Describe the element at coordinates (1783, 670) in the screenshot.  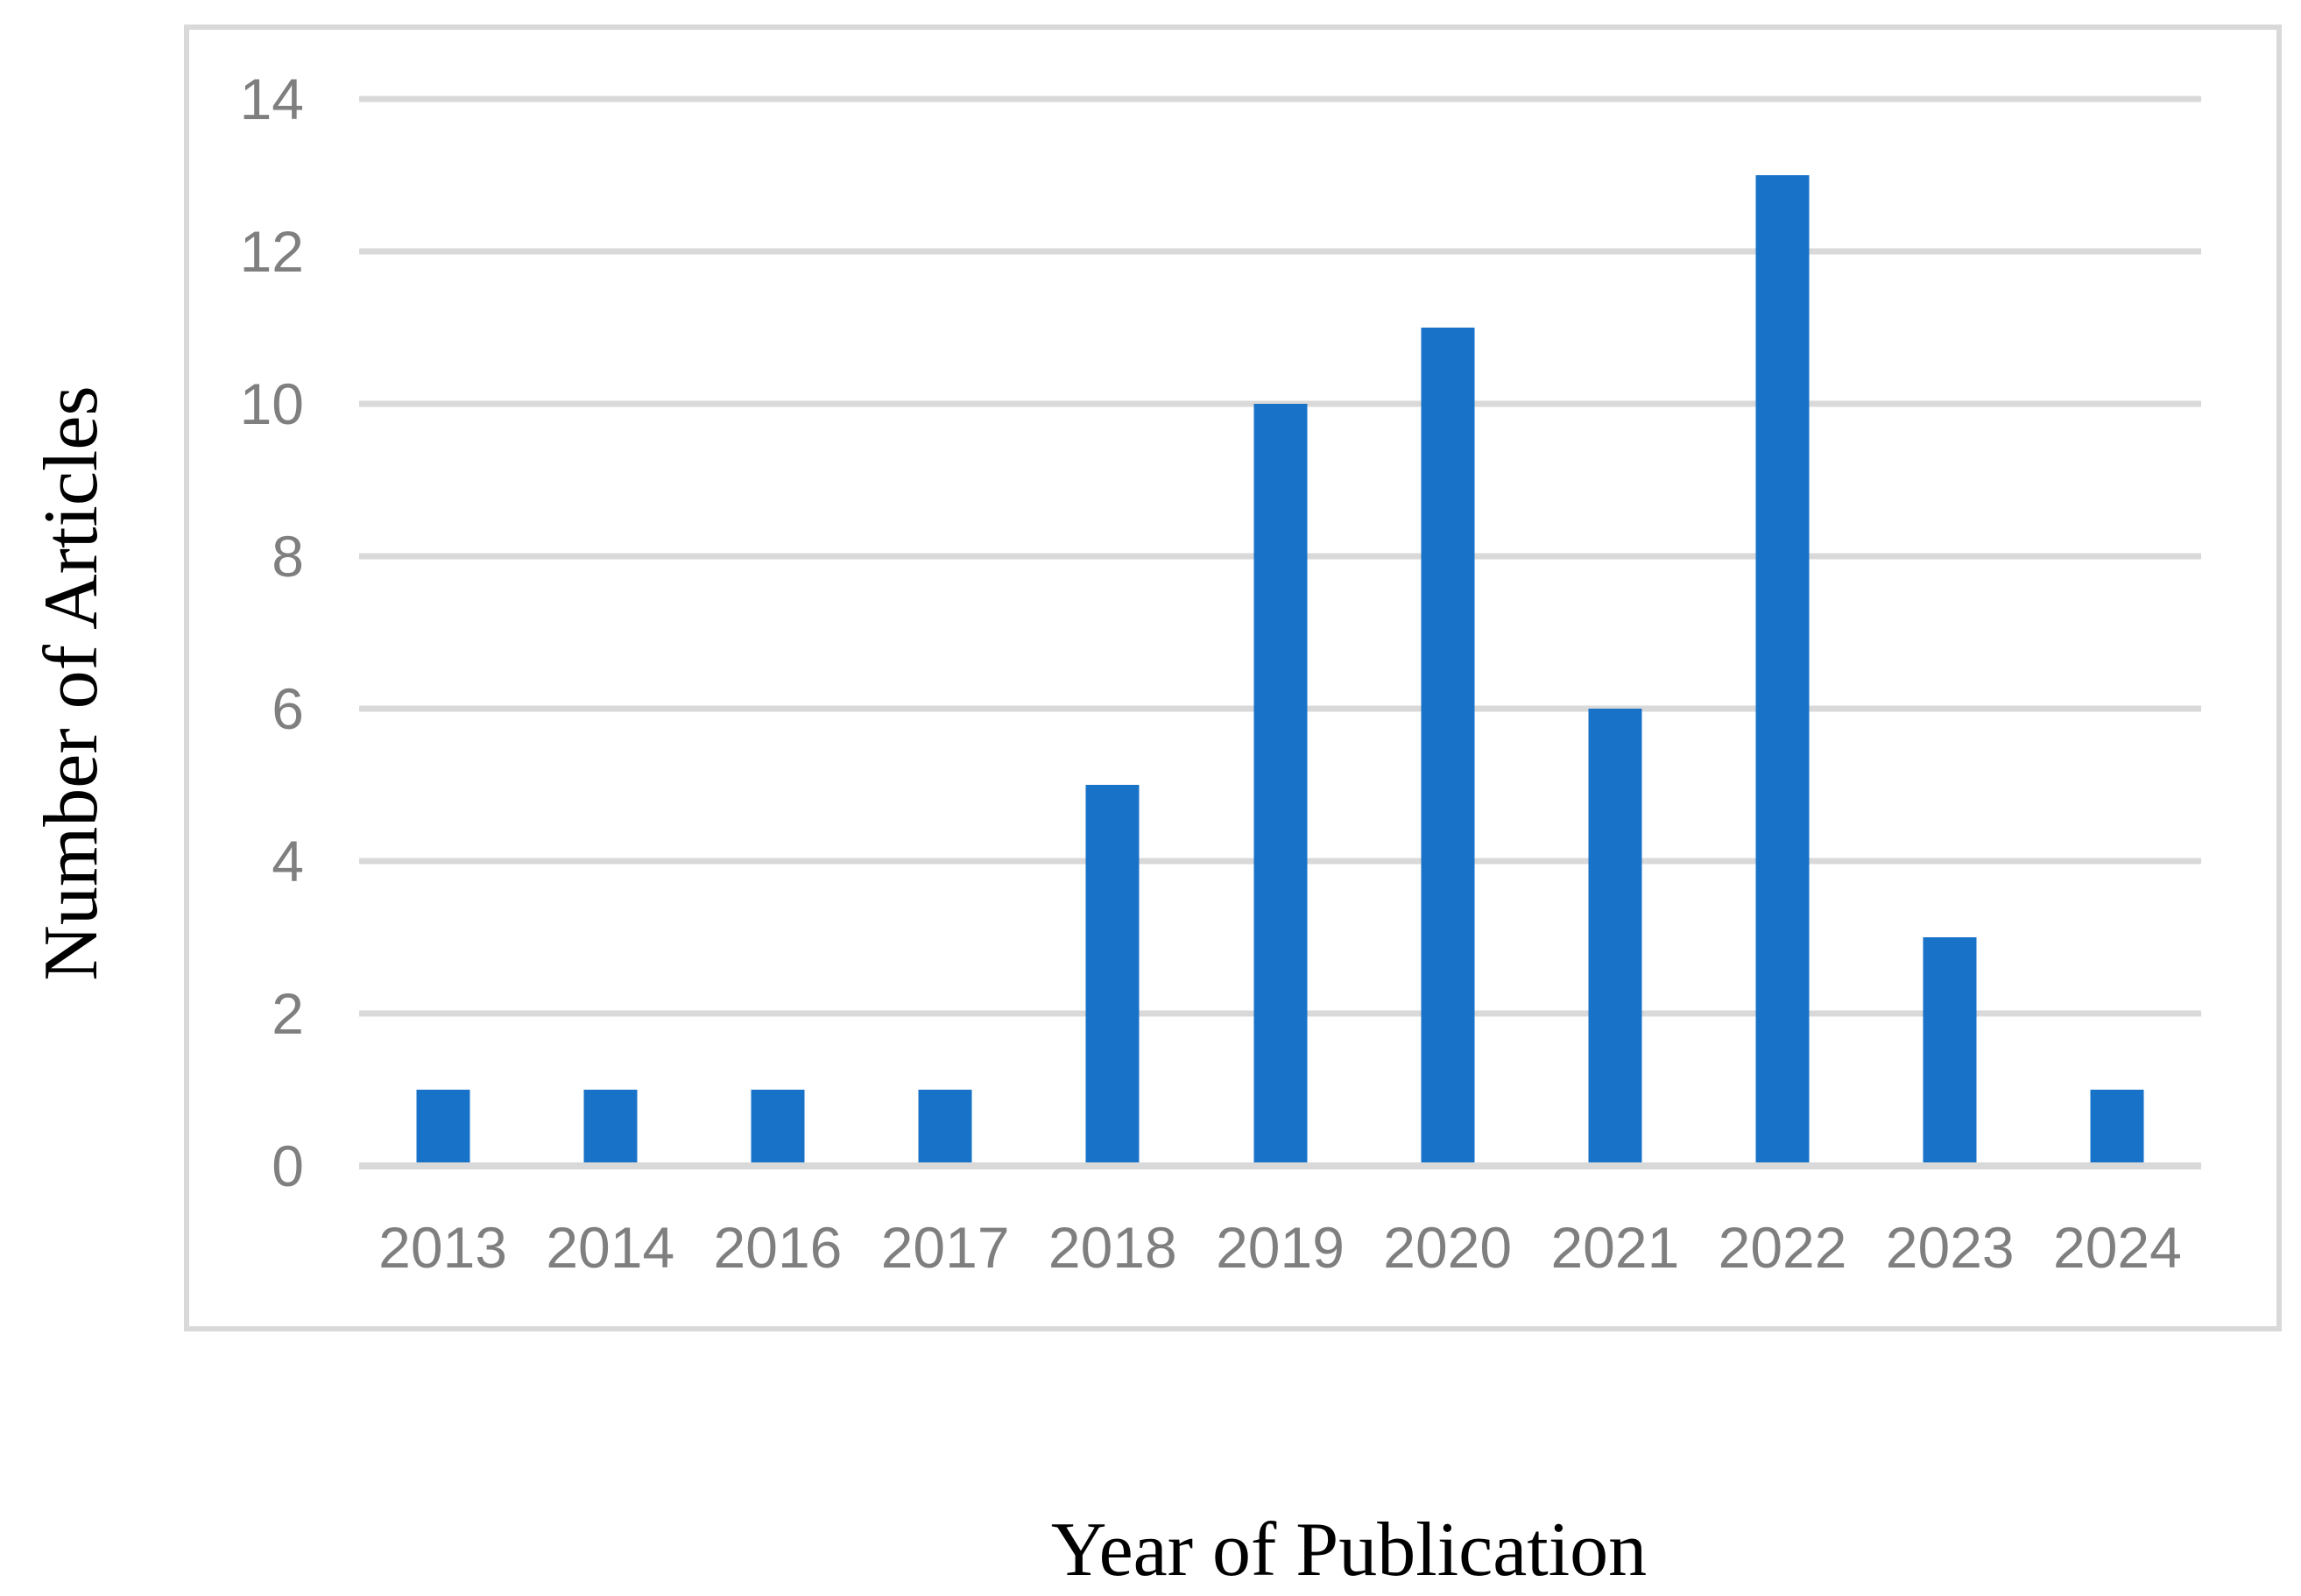
I see `bar-2022` at that location.